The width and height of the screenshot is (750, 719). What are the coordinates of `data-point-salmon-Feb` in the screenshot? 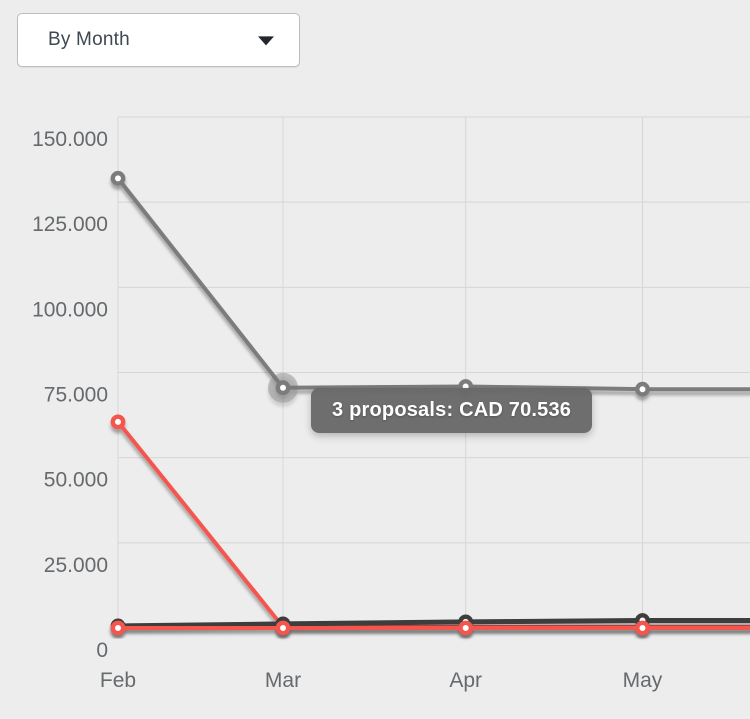 It's located at (118, 422).